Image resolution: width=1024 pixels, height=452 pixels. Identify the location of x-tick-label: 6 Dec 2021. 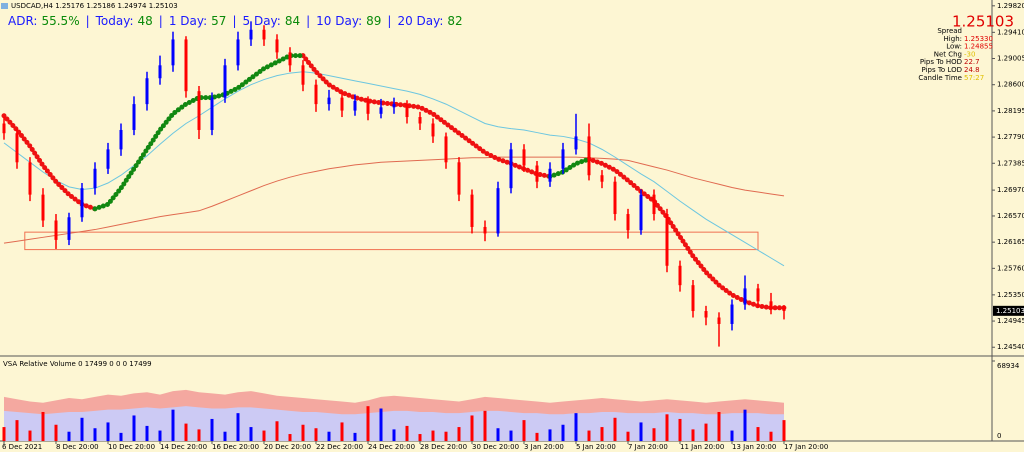
(22, 447).